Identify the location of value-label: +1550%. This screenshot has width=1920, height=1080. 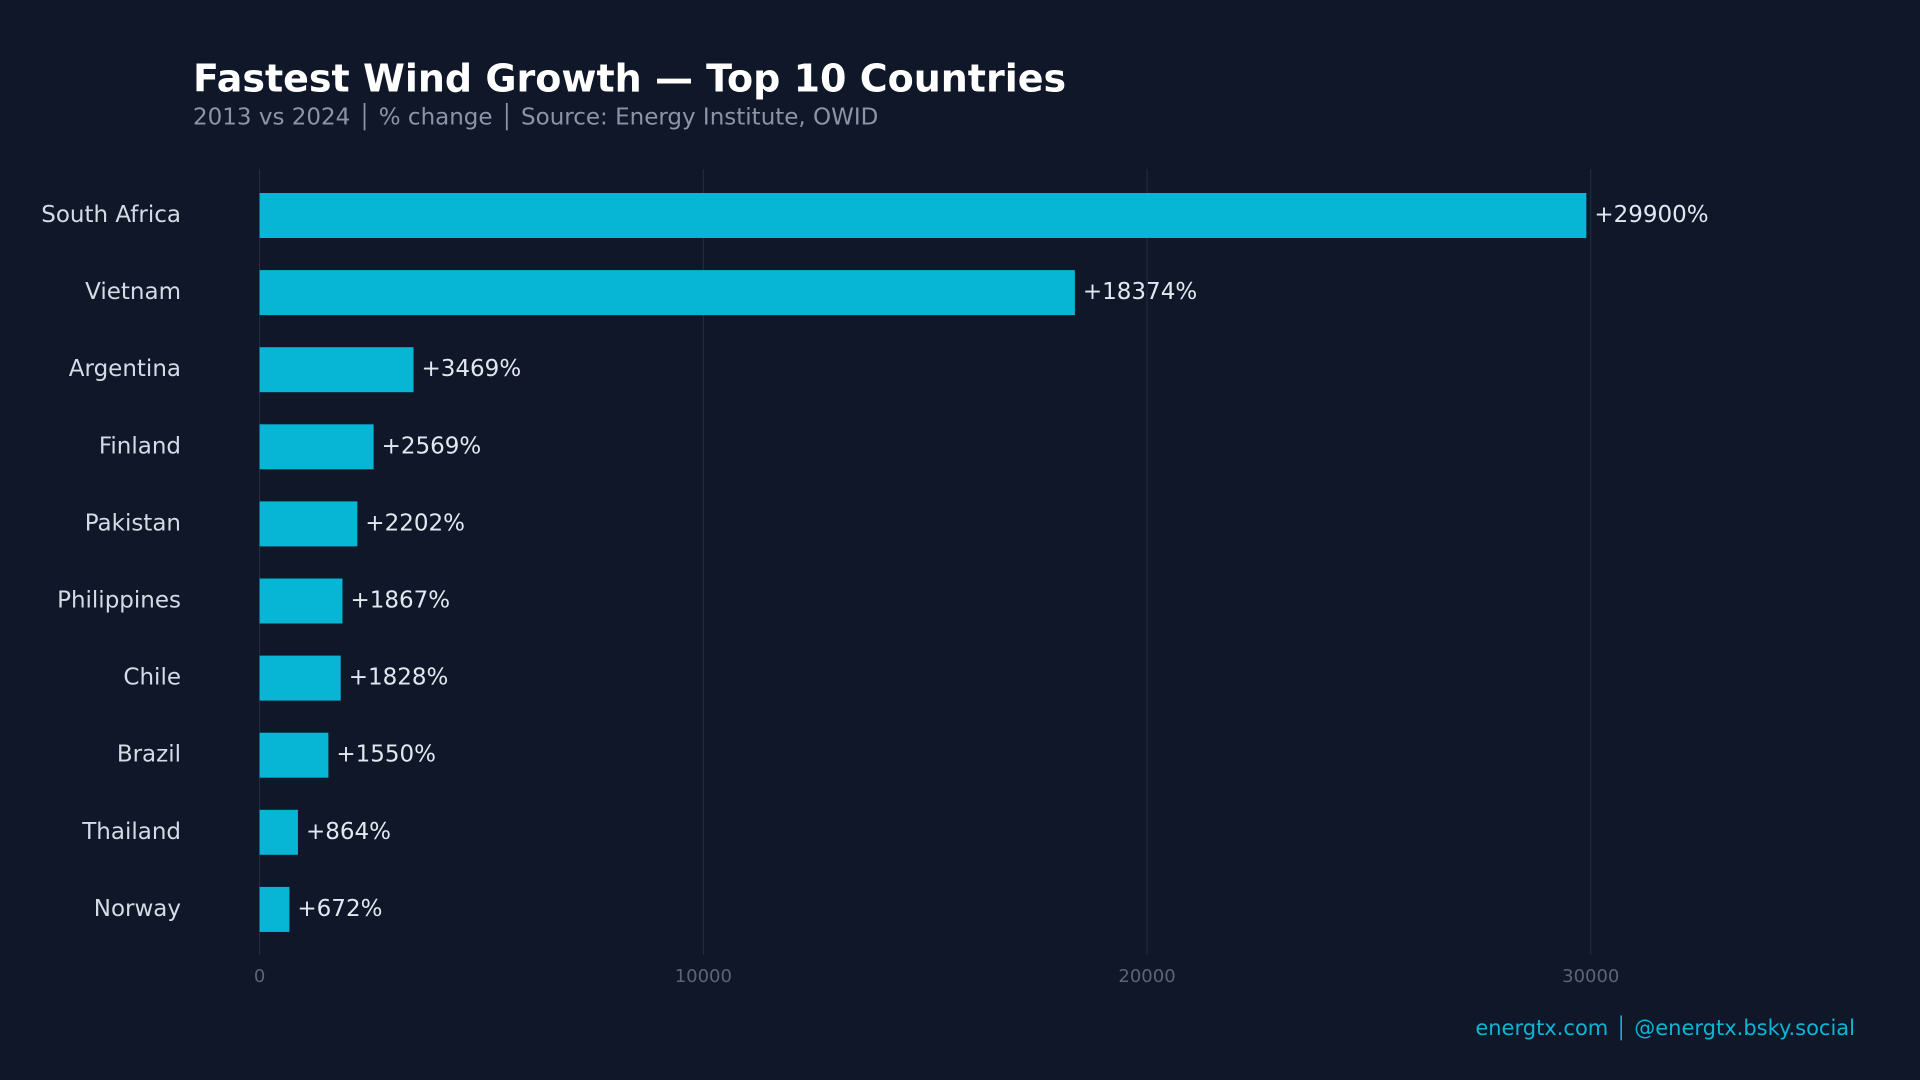
(386, 755).